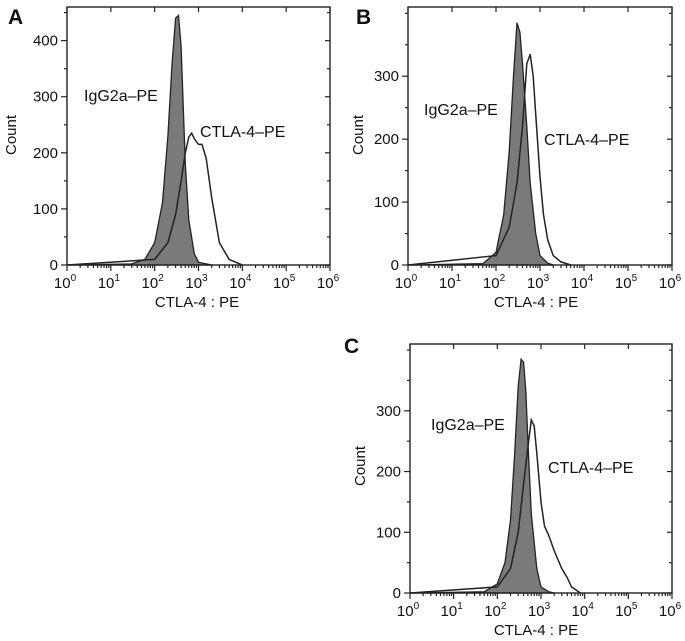 This screenshot has height=641, width=685. What do you see at coordinates (363, 17) in the screenshot?
I see `panel-letter: B` at bounding box center [363, 17].